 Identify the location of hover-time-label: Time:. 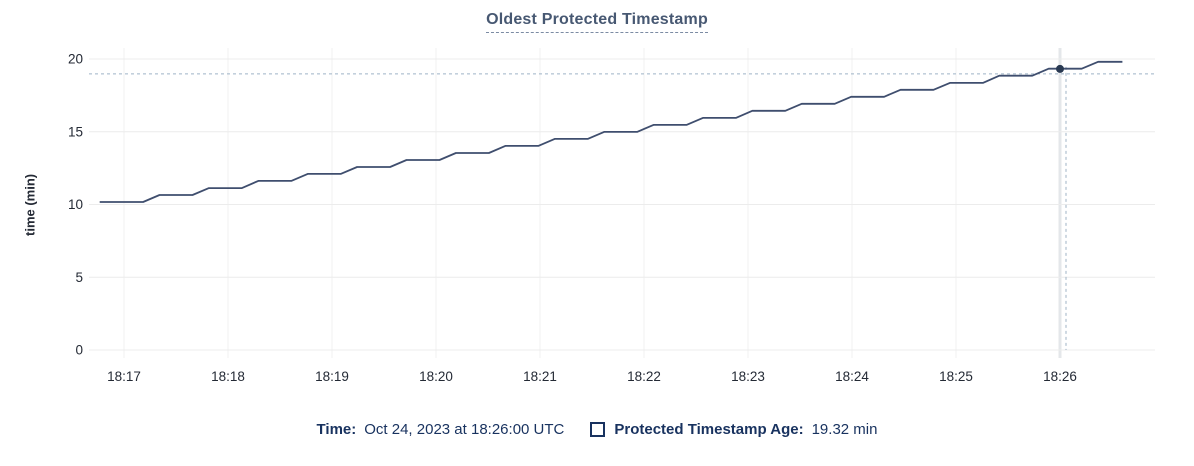
(336, 429).